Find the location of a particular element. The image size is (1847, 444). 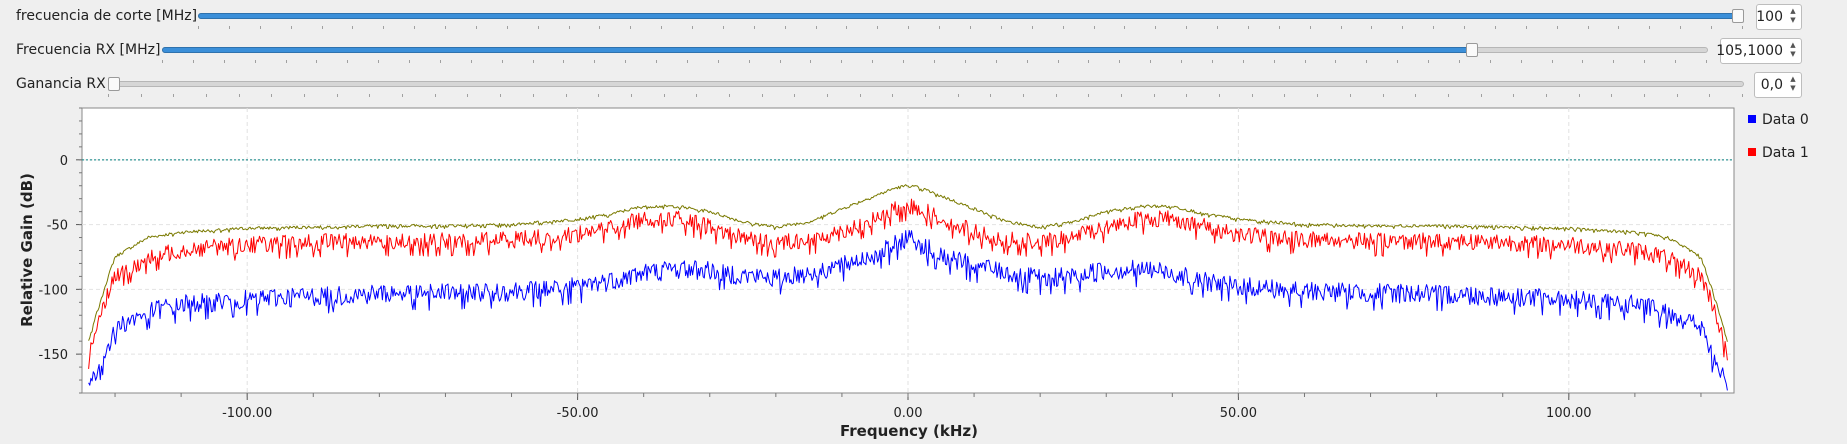

x-tick-label: 0.00 is located at coordinates (908, 413).